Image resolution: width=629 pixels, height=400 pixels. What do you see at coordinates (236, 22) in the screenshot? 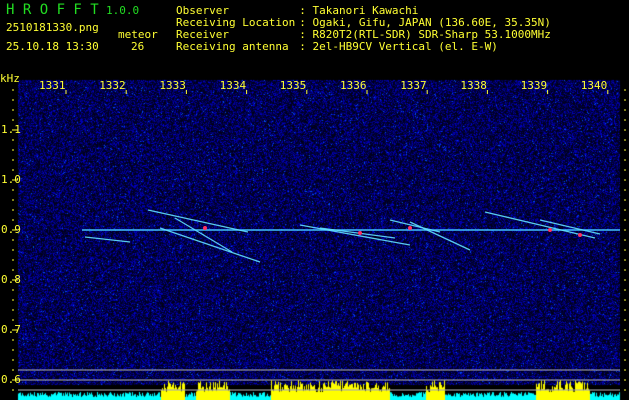
I see `info-label-location: Receiving Location` at bounding box center [236, 22].